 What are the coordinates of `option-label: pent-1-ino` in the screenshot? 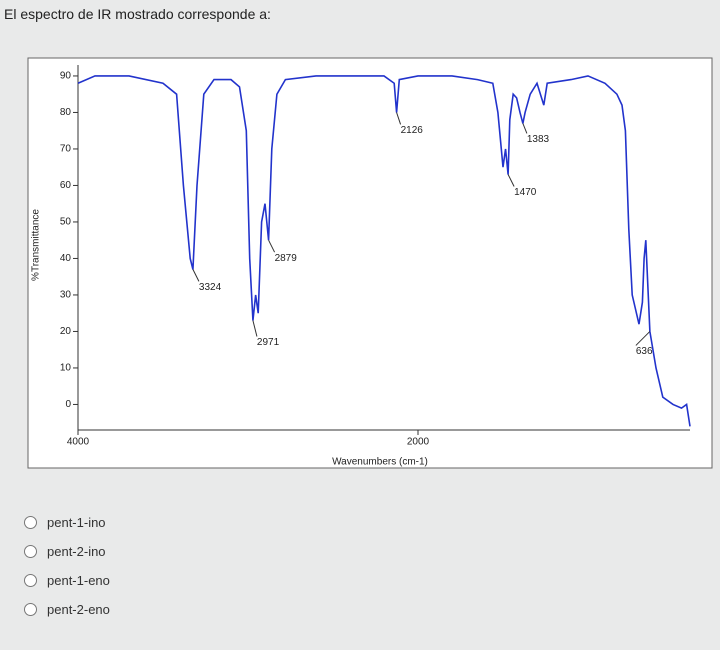 It's located at (76, 522).